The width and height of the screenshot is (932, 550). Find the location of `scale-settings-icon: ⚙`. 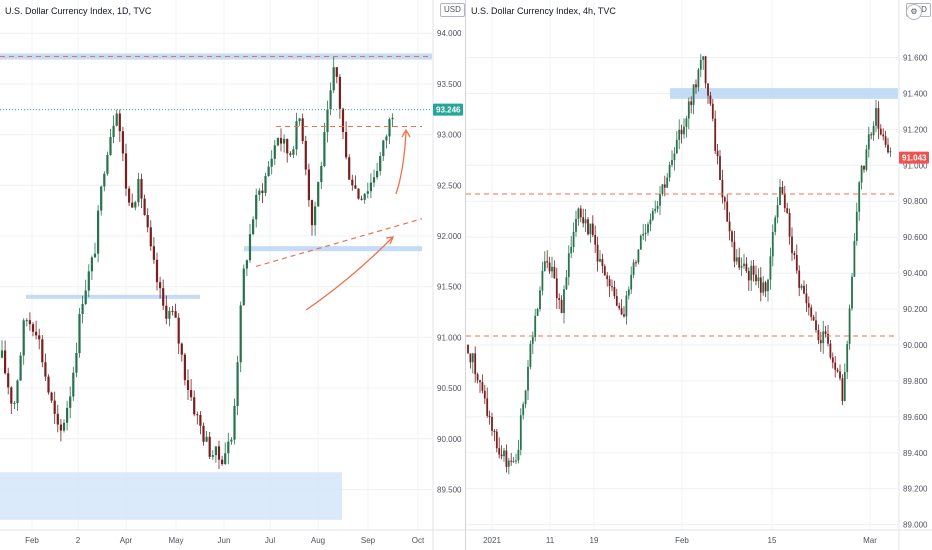

scale-settings-icon: ⚙ is located at coordinates (914, 12).